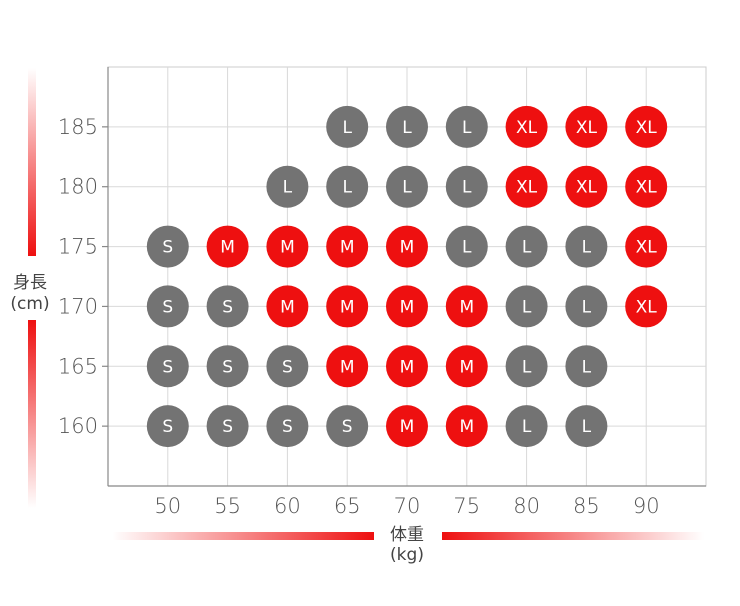 This screenshot has width=740, height=606. I want to click on x-tick-label: 80, so click(526, 506).